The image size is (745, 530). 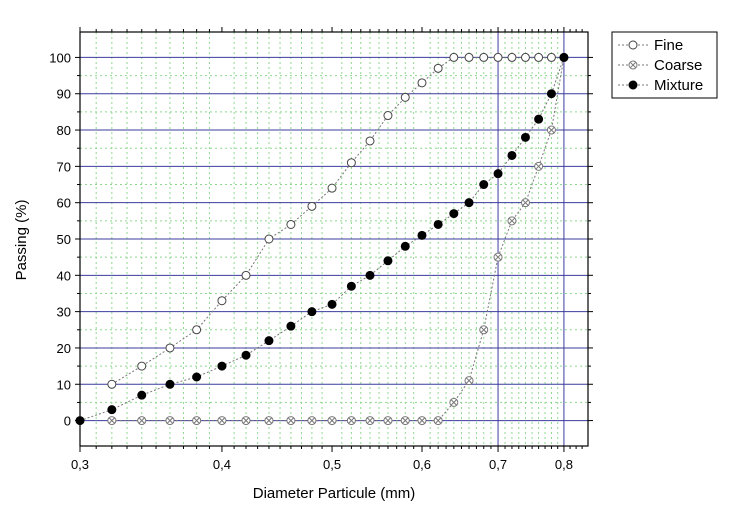 I want to click on legend-marker-fine, so click(x=633, y=45).